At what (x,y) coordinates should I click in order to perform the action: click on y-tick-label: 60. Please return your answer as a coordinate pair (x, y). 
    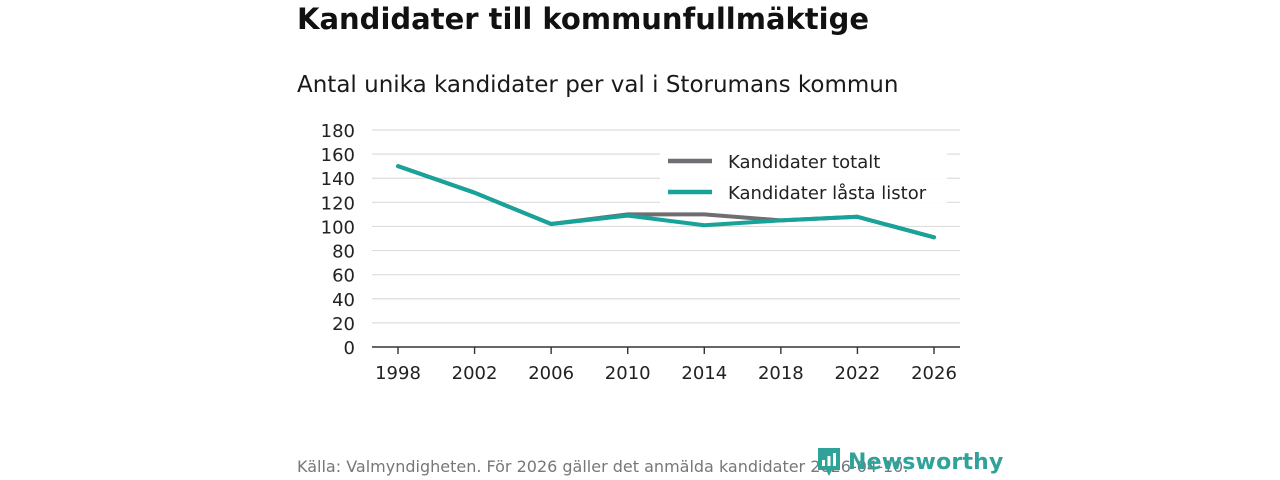
    Looking at the image, I should click on (343, 276).